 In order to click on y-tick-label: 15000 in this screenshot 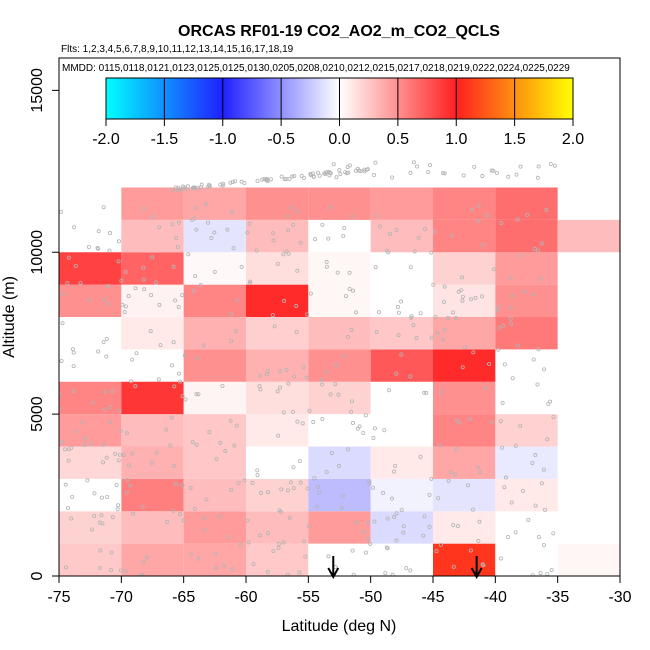, I will do `click(37, 90)`.